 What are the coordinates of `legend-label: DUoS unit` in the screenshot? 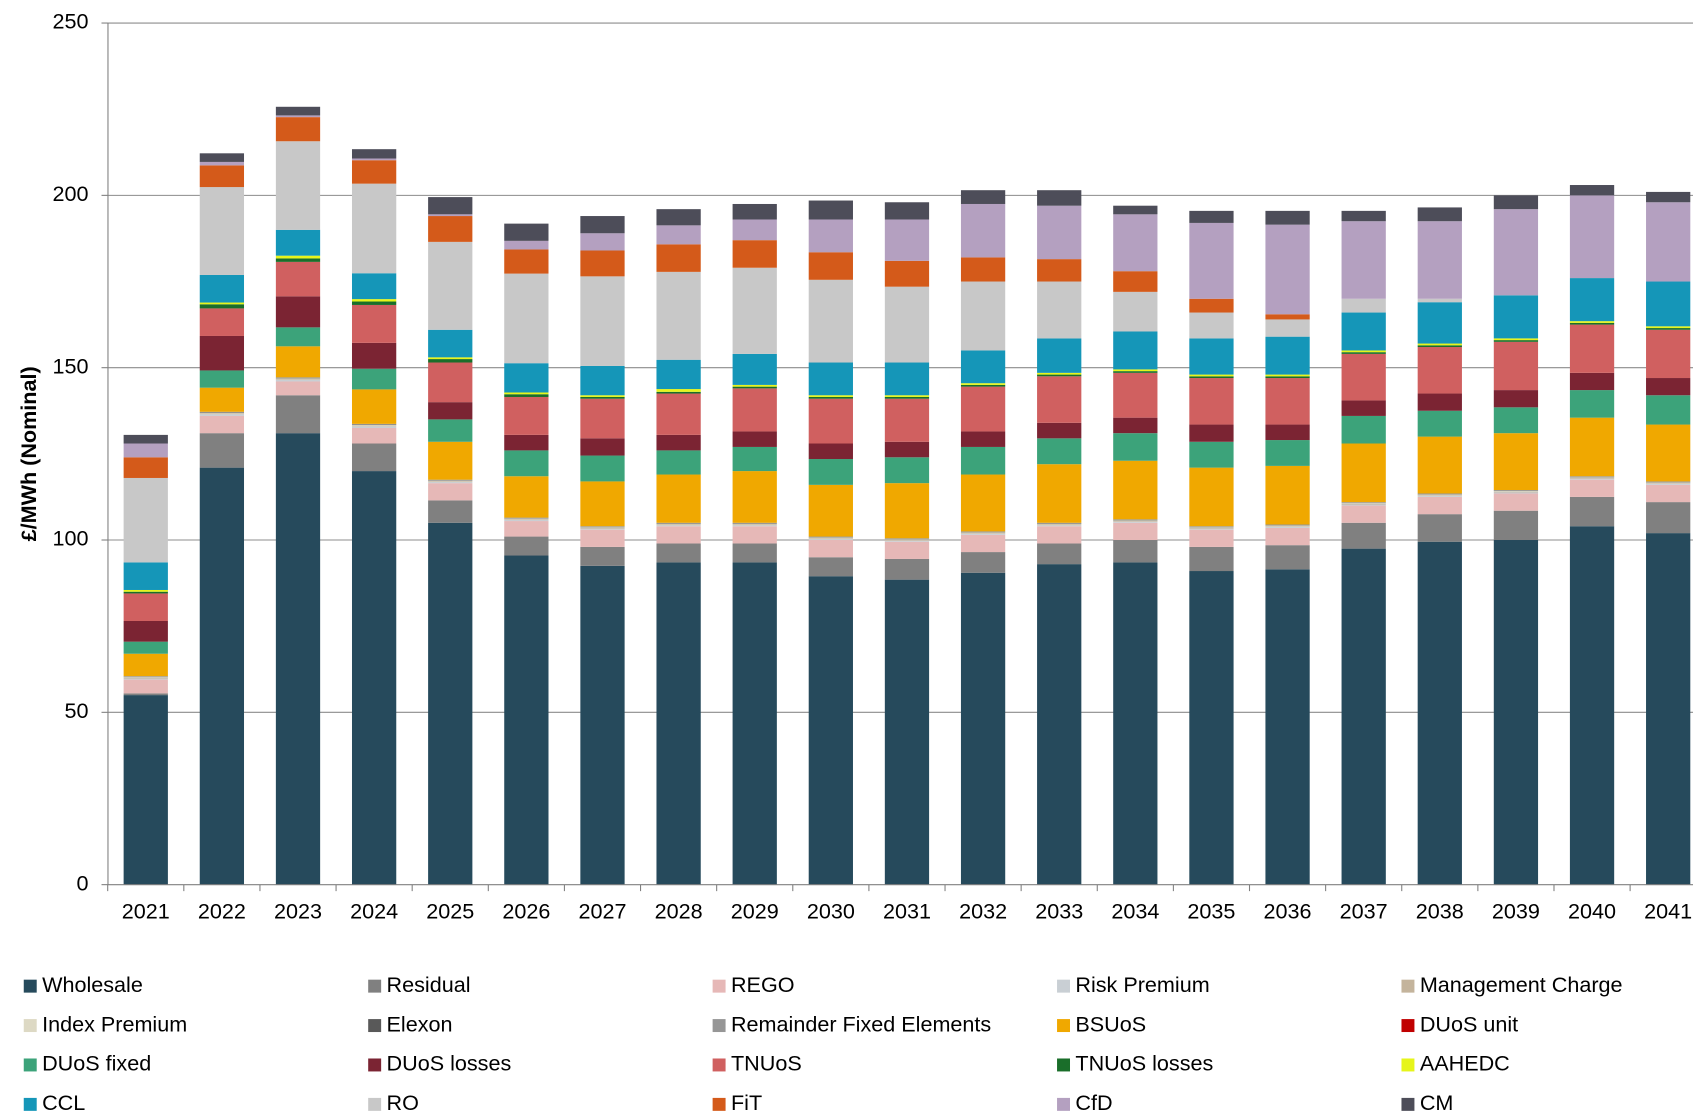 It's located at (1469, 1023).